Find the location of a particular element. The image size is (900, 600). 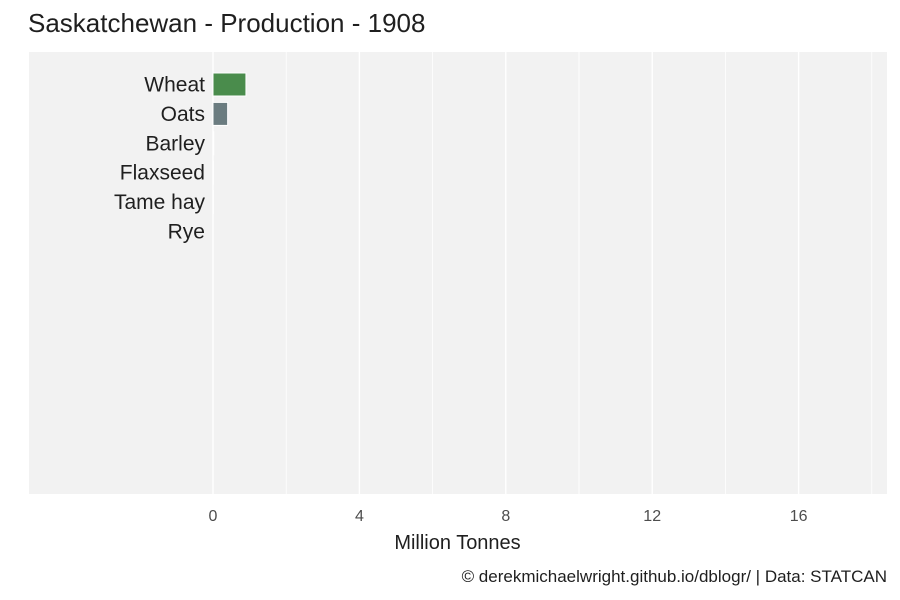

x-tick-labels: 0 4 8 12 16 is located at coordinates (508, 516).